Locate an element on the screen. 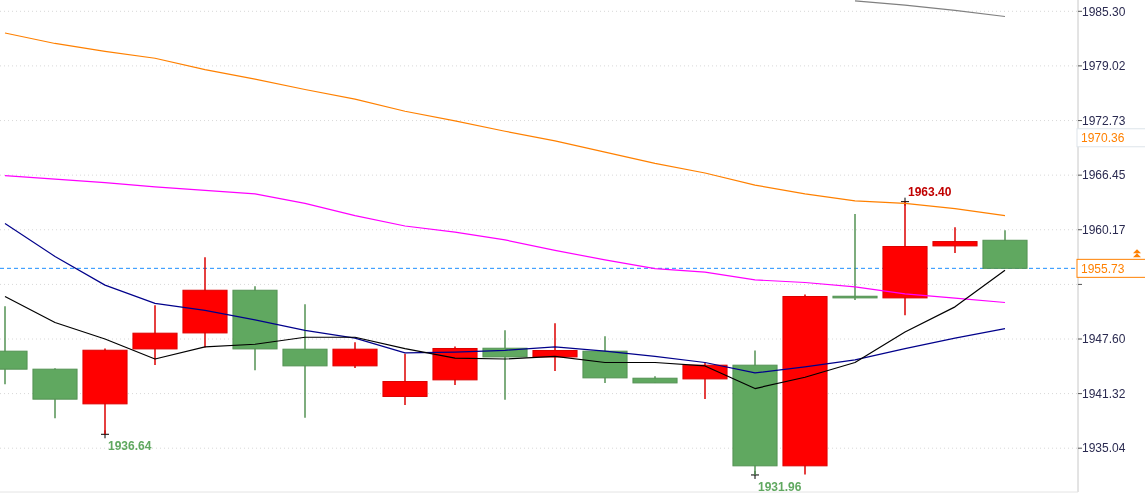  annotation: 1963.40 is located at coordinates (930, 191).